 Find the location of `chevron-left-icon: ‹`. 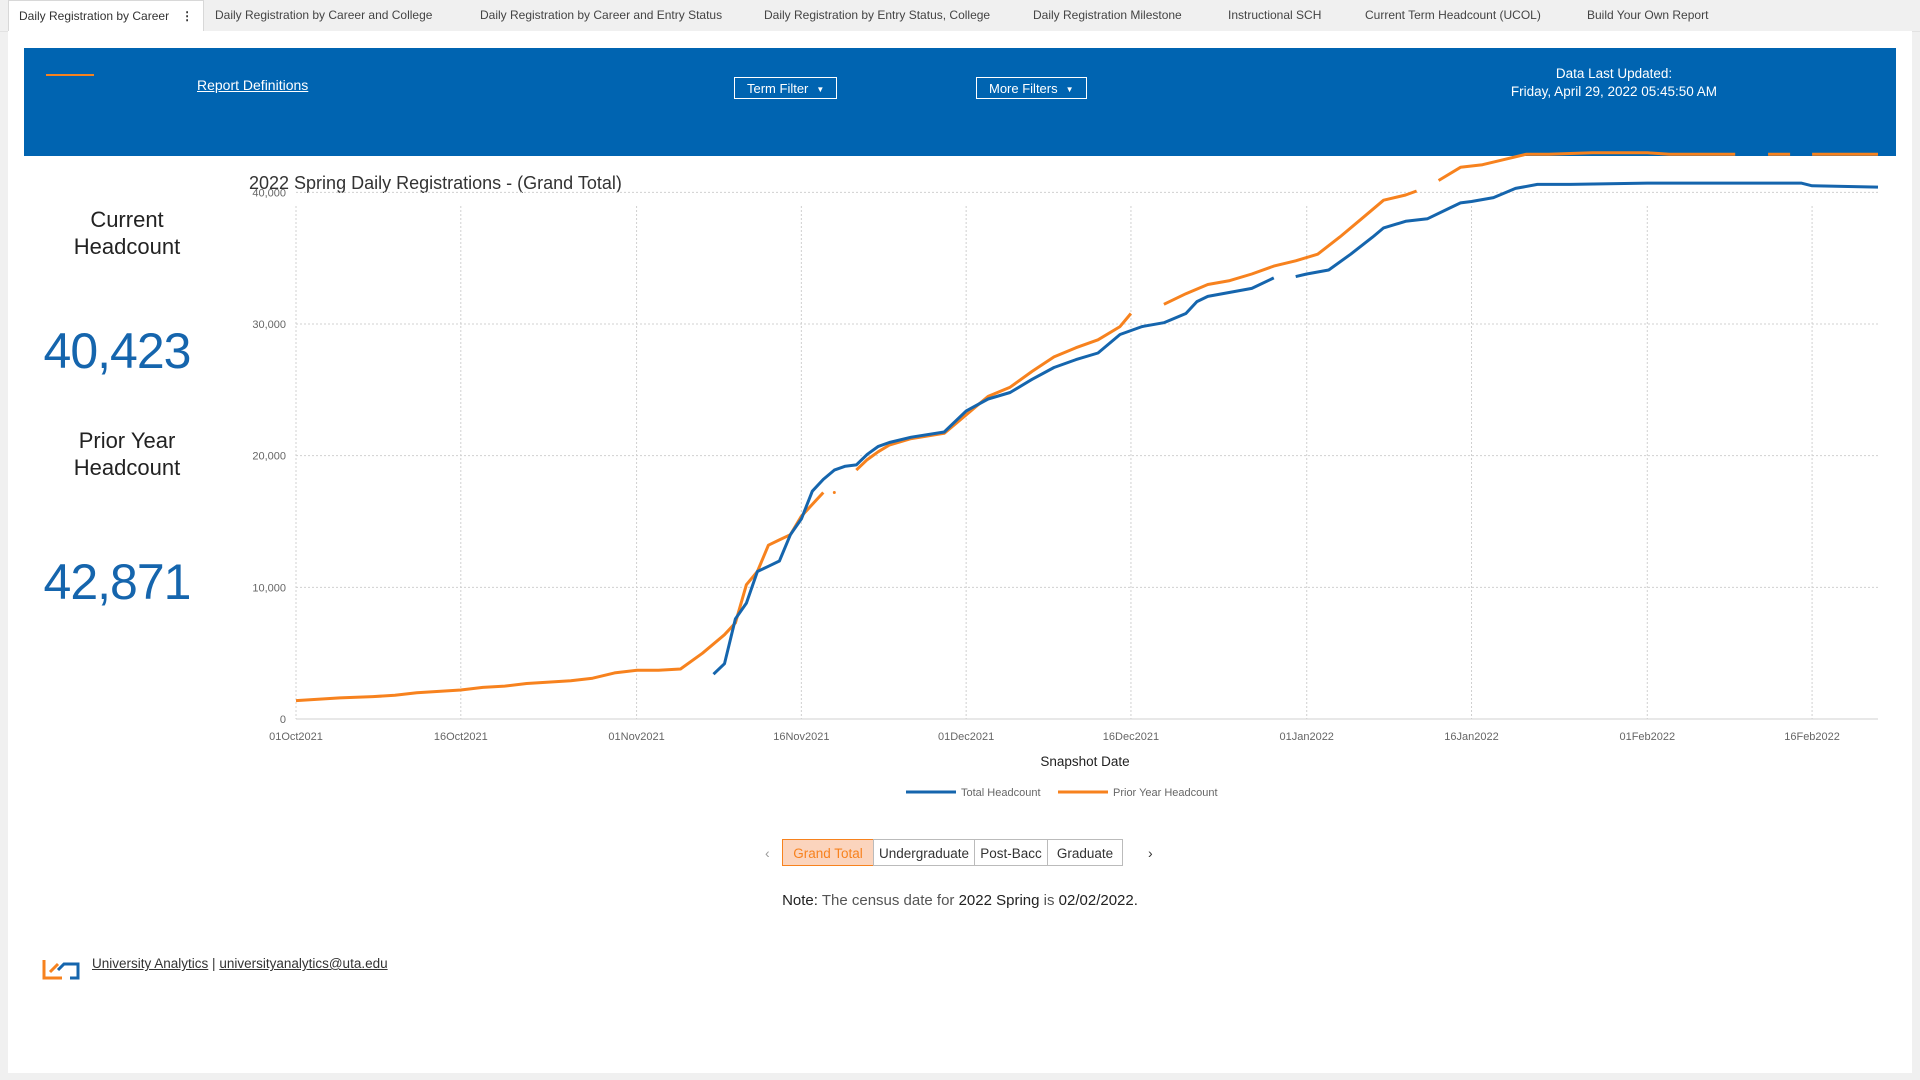

chevron-left-icon: ‹ is located at coordinates (767, 853).